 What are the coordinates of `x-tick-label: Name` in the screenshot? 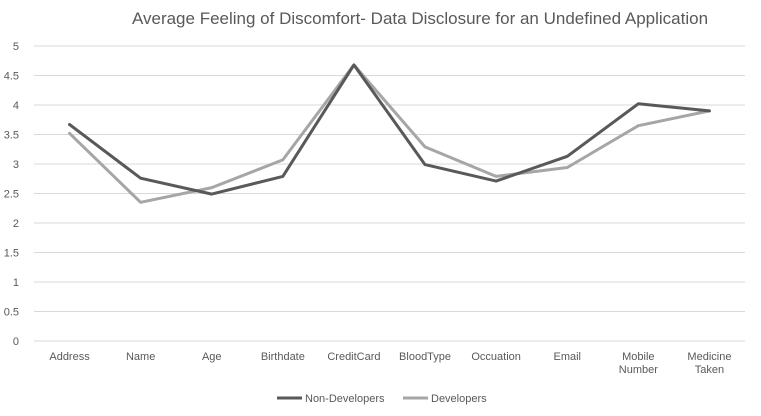 It's located at (140, 357).